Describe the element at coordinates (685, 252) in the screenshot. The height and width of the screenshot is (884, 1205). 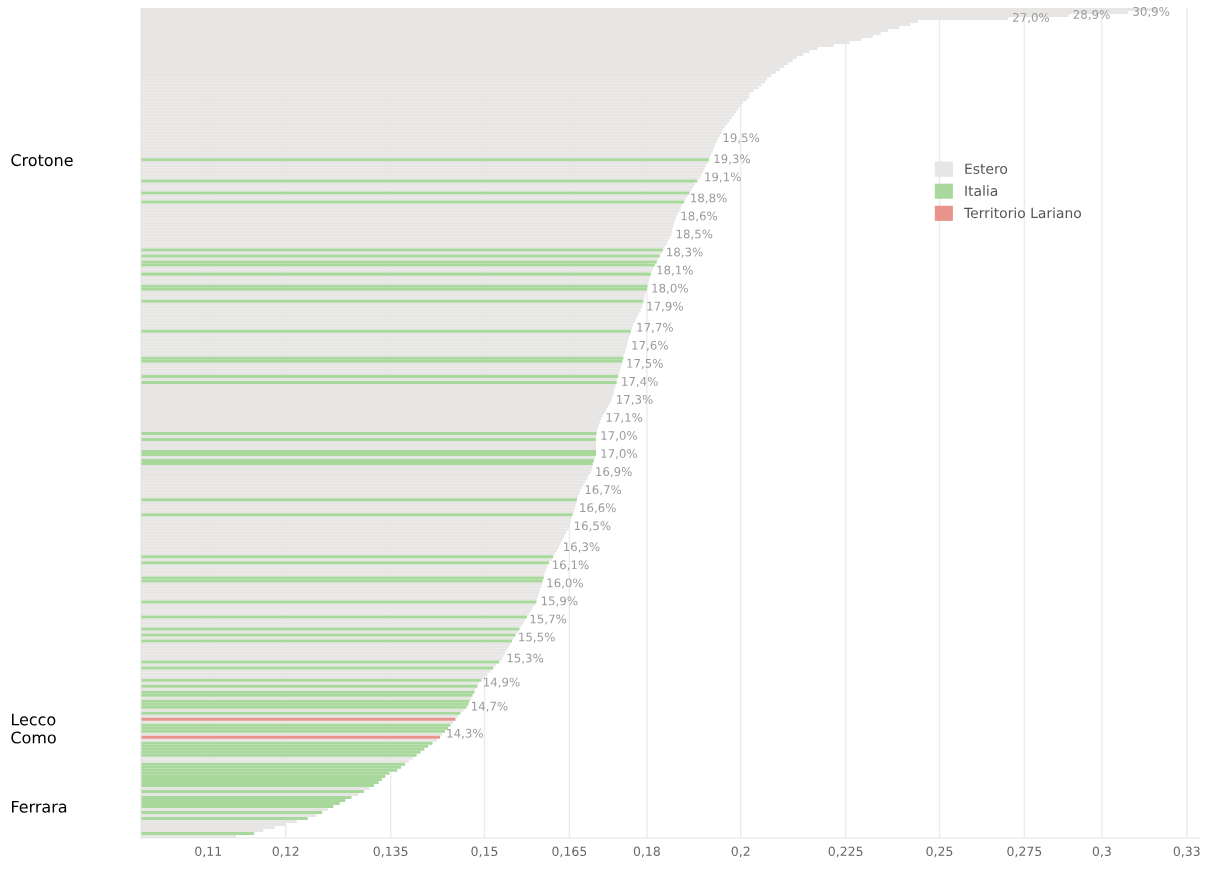
I see `text: 18,3%` at that location.